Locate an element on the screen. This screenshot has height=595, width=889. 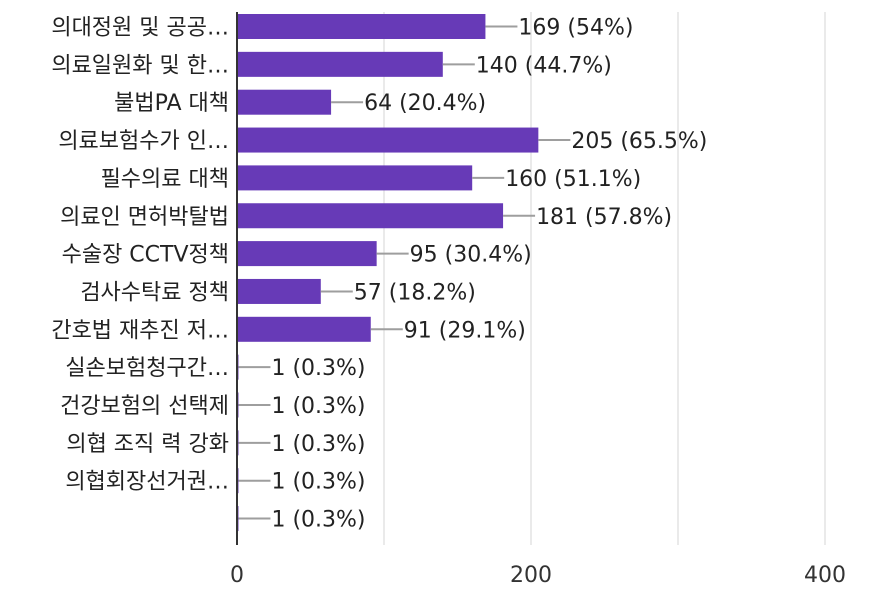
category-label: 검사수탁료 정책 is located at coordinates (154, 292).